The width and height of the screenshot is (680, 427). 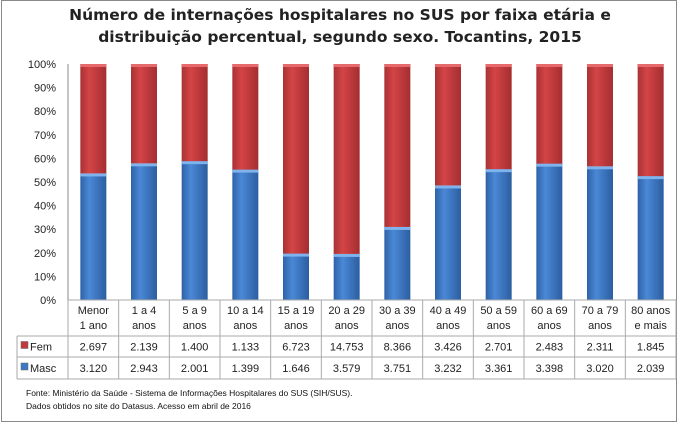 What do you see at coordinates (45, 277) in the screenshot?
I see `y-tick-label: 10%` at bounding box center [45, 277].